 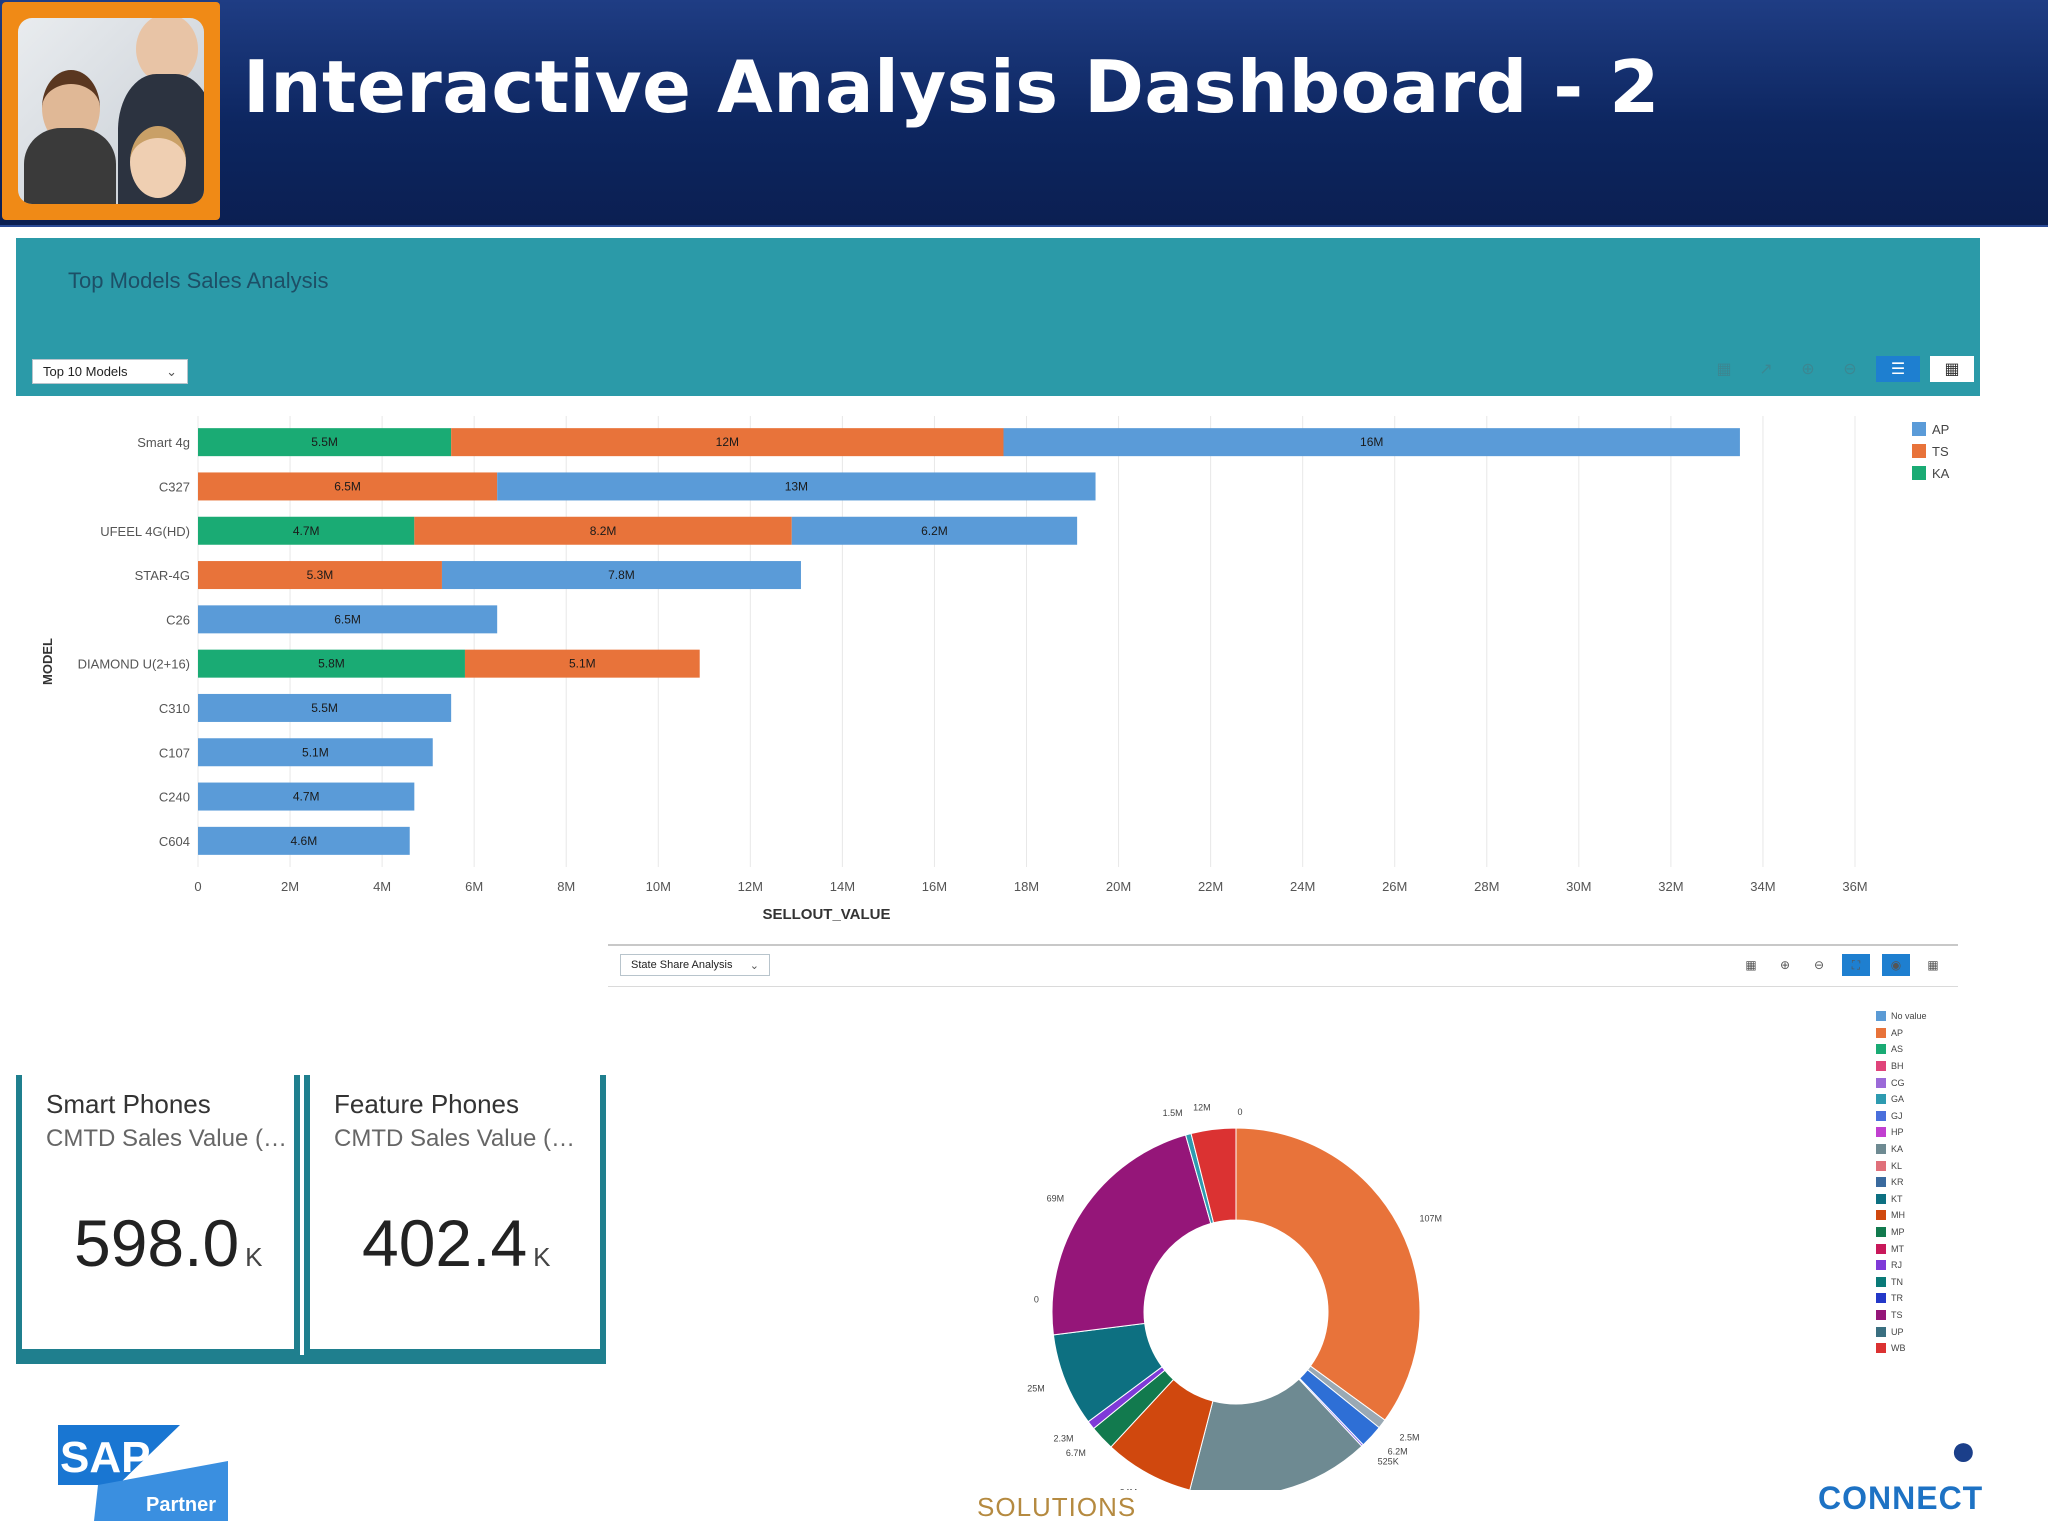 I want to click on dropdown-value: State Share Analysis, so click(x=682, y=965).